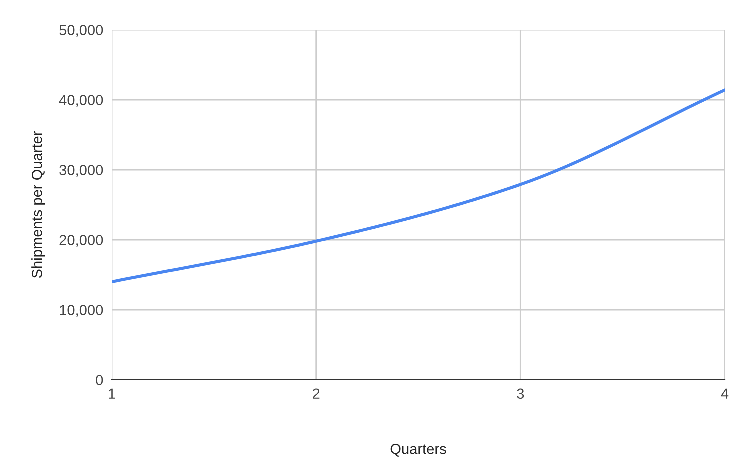 This screenshot has width=748, height=464. What do you see at coordinates (418, 450) in the screenshot?
I see `x-axis-title: Quarters` at bounding box center [418, 450].